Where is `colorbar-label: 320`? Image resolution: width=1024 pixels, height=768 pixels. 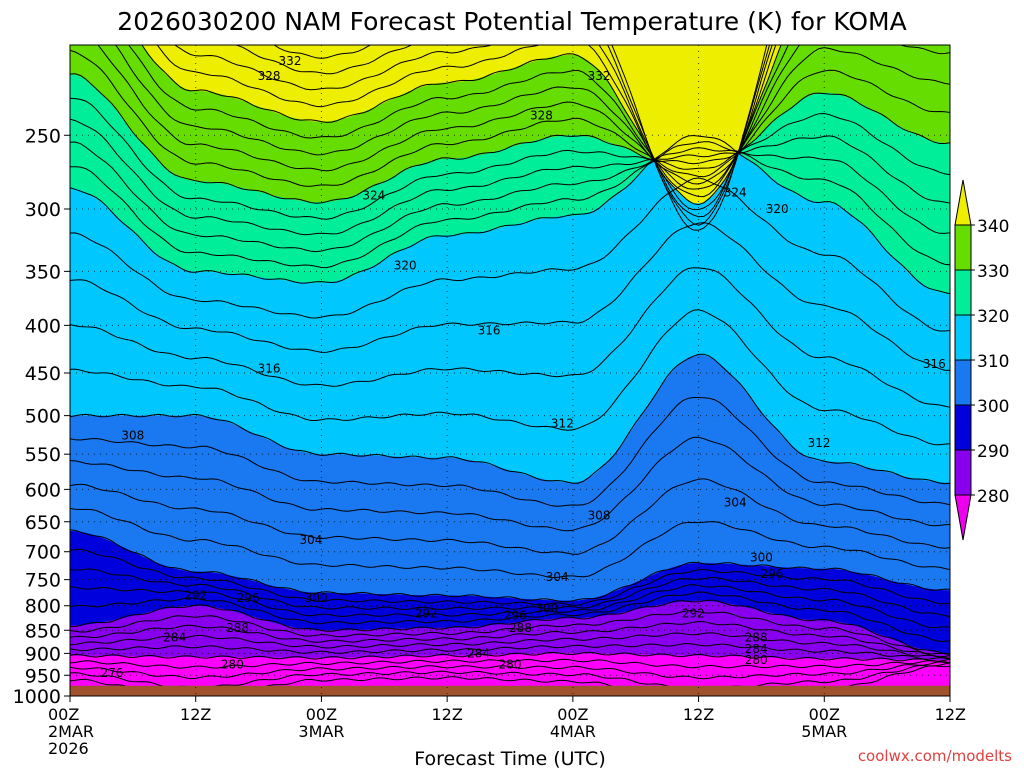 colorbar-label: 320 is located at coordinates (993, 317).